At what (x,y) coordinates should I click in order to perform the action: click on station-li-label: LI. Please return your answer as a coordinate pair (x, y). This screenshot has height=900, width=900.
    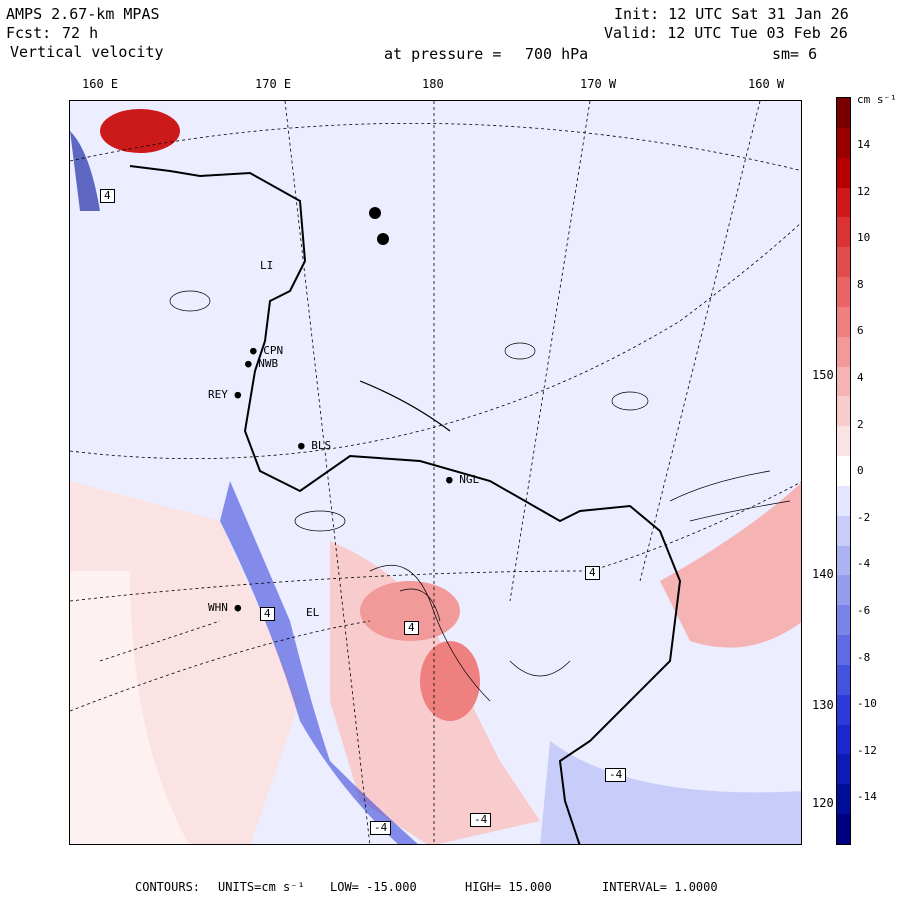
    Looking at the image, I should click on (267, 265).